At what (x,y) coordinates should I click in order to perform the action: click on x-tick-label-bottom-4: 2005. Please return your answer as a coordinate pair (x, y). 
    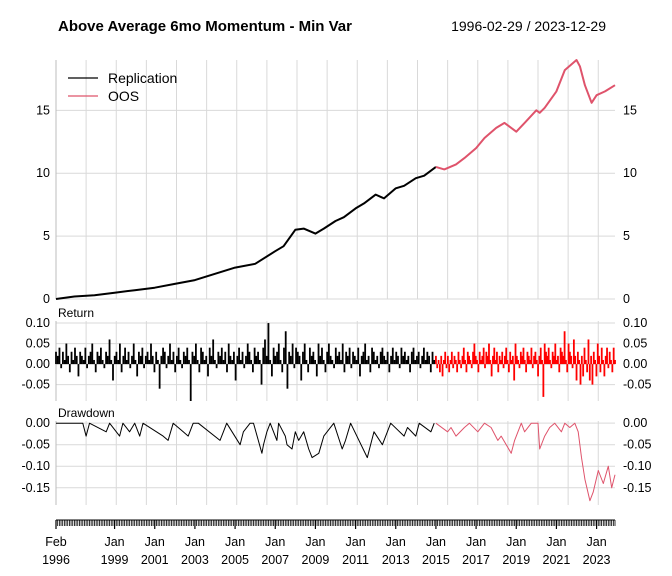
    Looking at the image, I should click on (235, 560).